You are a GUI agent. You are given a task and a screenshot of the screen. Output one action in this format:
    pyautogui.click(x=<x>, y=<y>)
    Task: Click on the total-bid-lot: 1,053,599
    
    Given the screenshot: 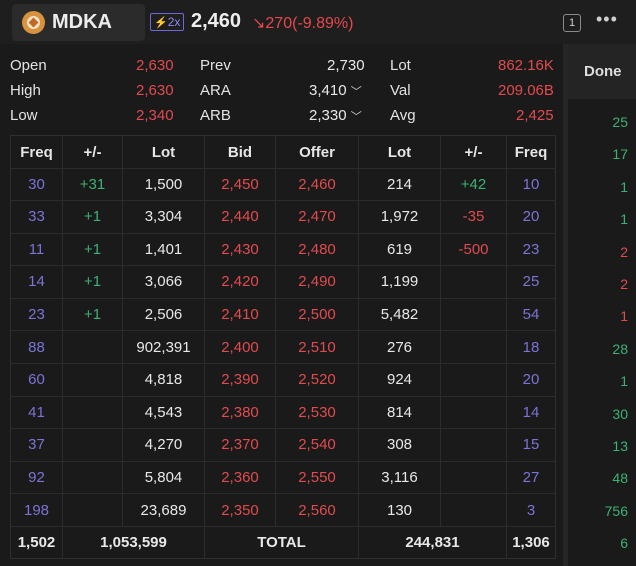 What is the action you would take?
    pyautogui.click(x=134, y=542)
    